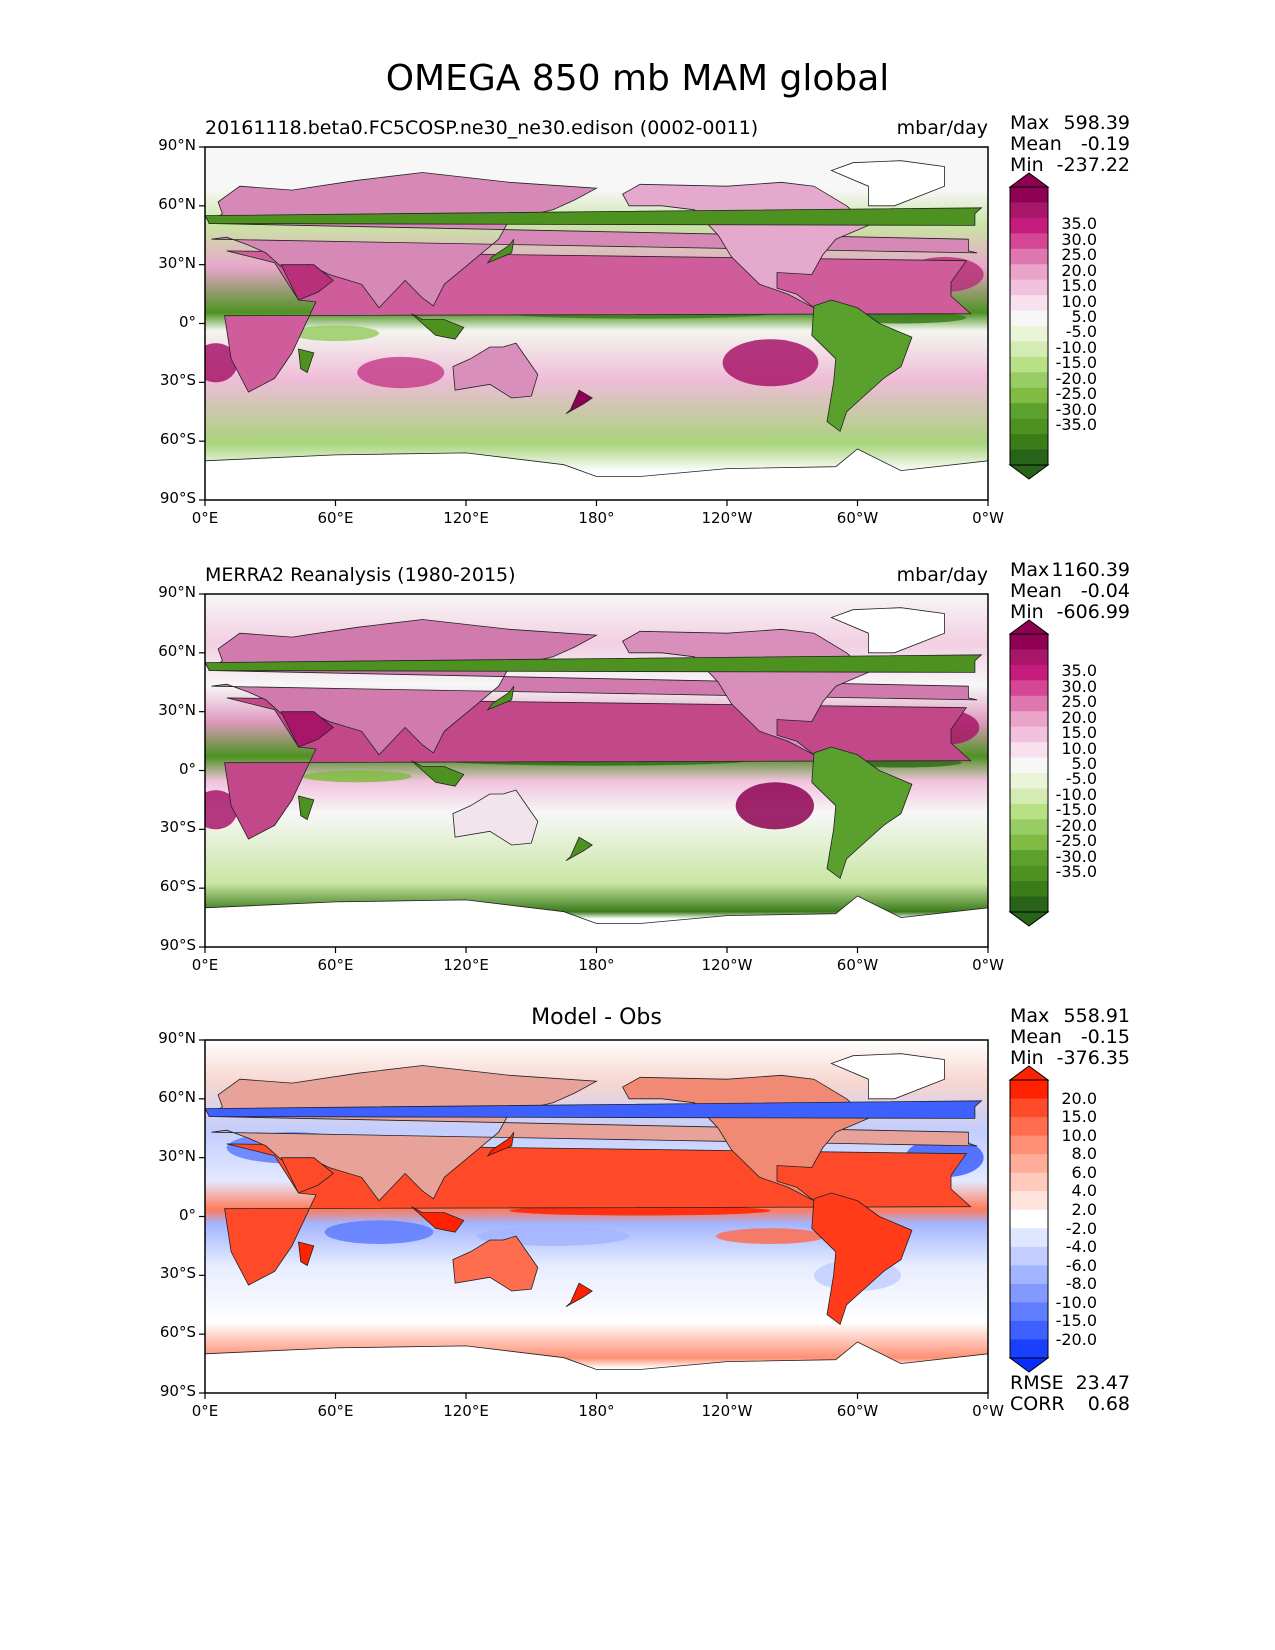 This screenshot has width=1275, height=1650. Describe the element at coordinates (1105, 591) in the screenshot. I see `stat-value: -0.04` at that location.